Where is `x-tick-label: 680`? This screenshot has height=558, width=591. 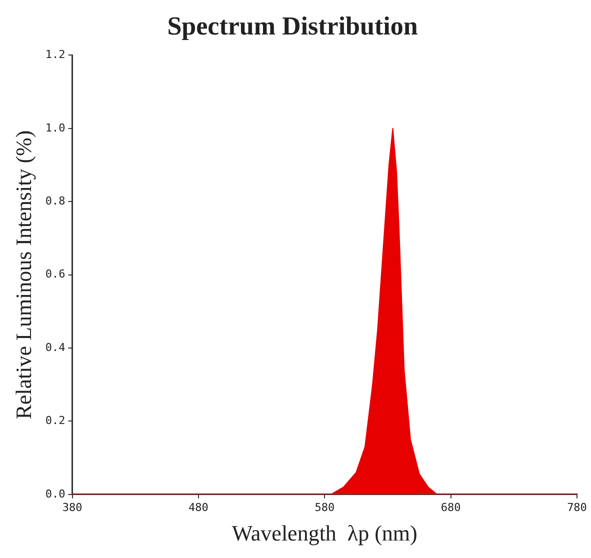 x-tick-label: 680 is located at coordinates (450, 507).